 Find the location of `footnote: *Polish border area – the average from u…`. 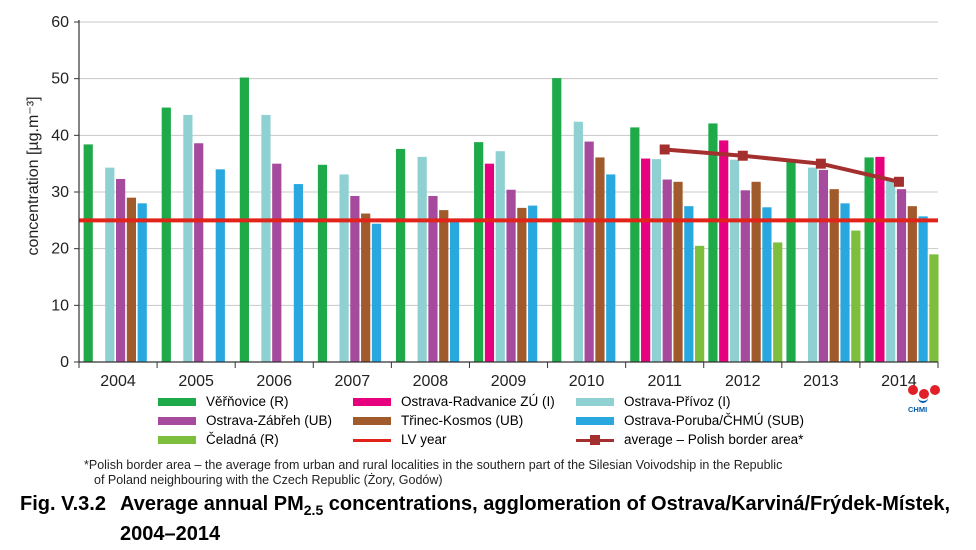

footnote: *Polish border area – the average from u… is located at coordinates (494, 473).